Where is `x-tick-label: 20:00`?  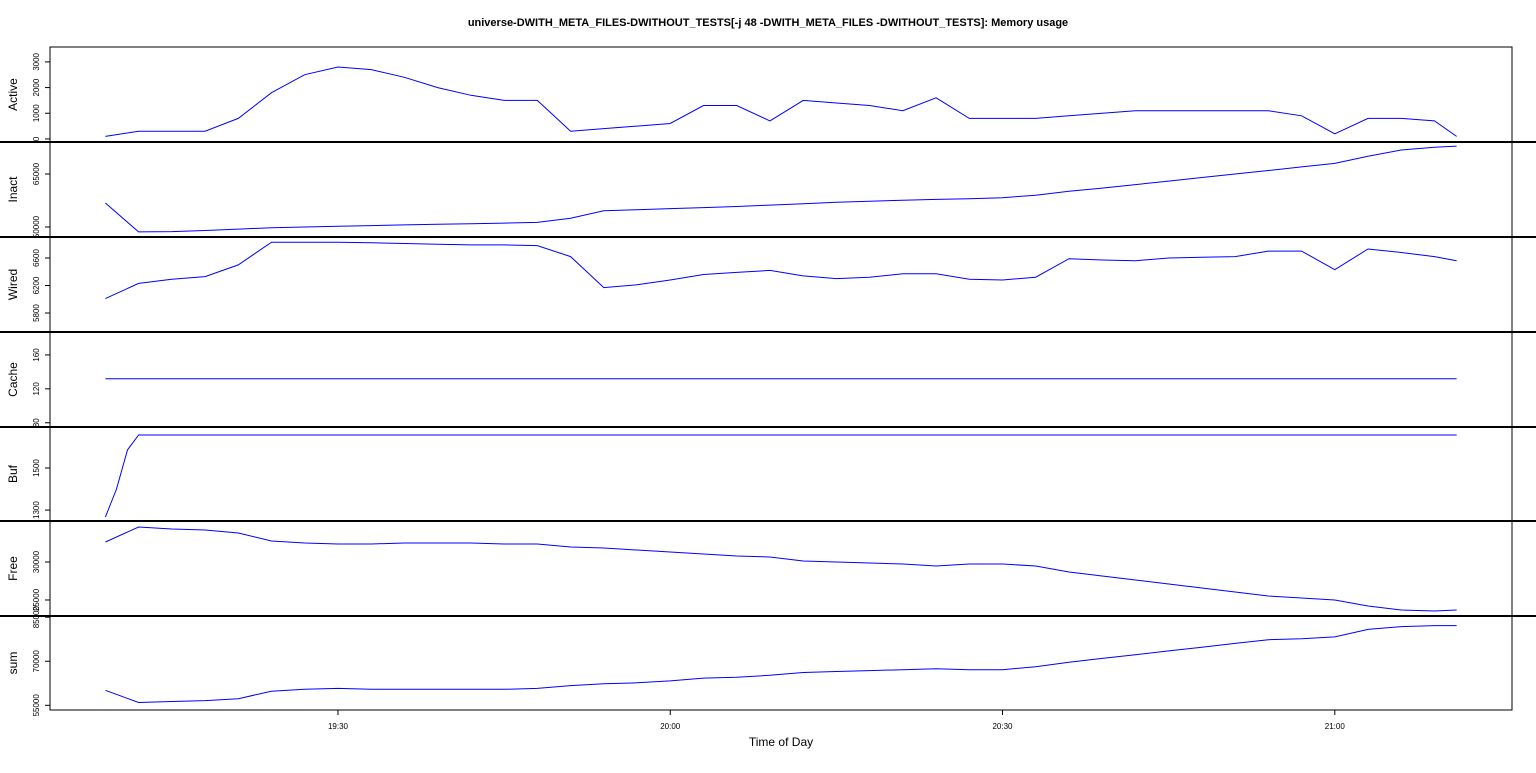 x-tick-label: 20:00 is located at coordinates (670, 726).